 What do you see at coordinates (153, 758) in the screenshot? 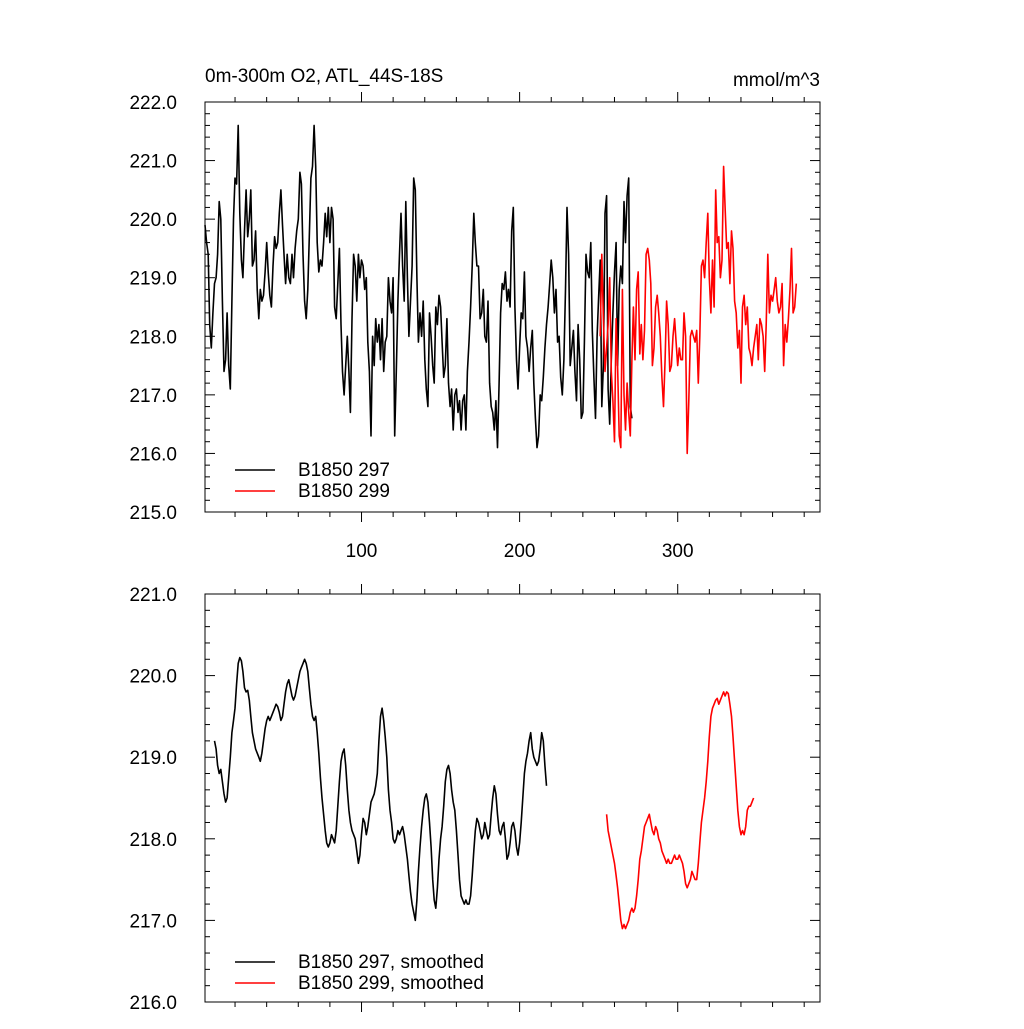
I see `bottom-ytick-label: 219.0` at bounding box center [153, 758].